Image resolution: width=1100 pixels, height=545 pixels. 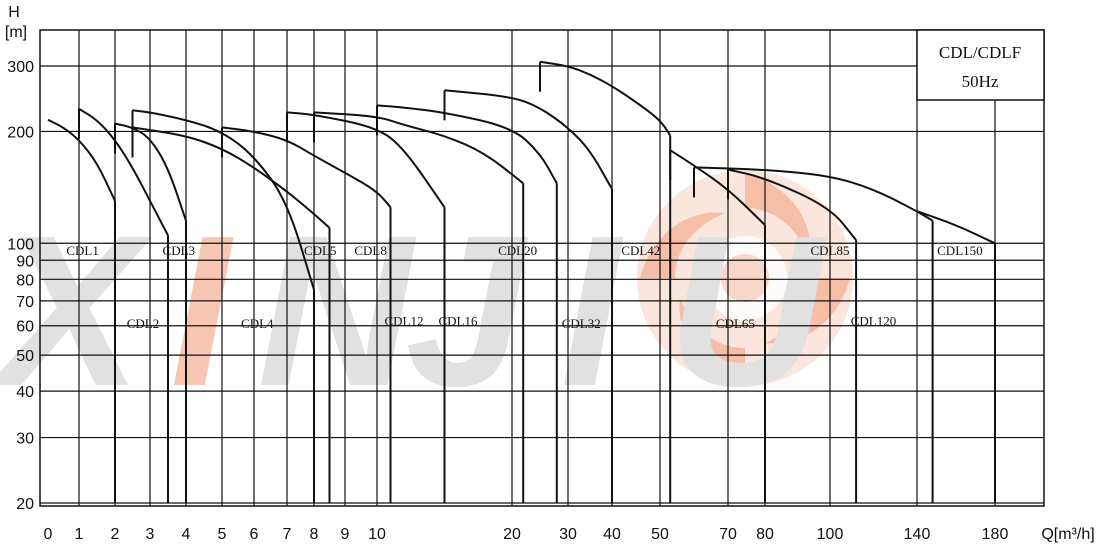 I want to click on watermark-letter: J, so click(x=467, y=310).